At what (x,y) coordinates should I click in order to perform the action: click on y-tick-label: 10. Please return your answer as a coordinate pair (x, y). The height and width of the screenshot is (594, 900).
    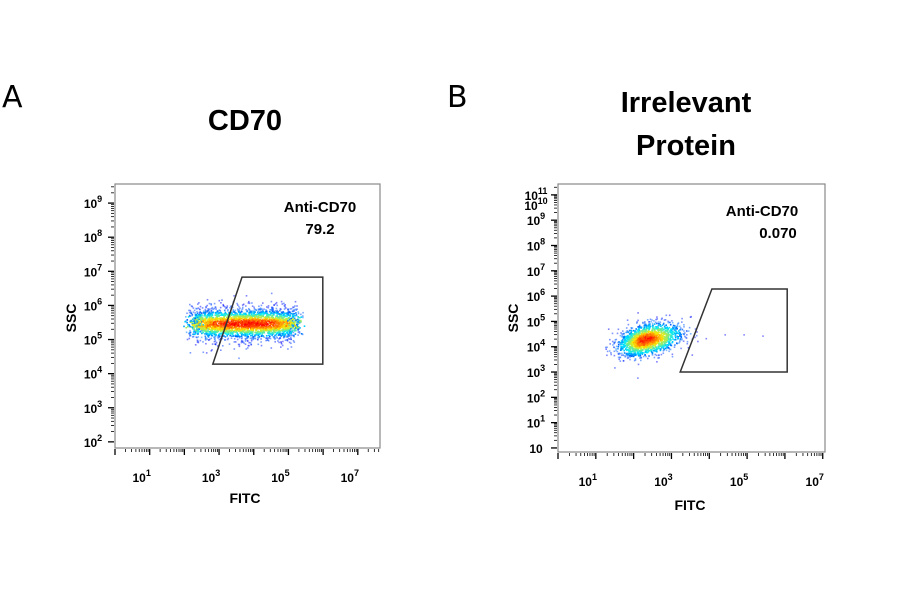
    Looking at the image, I should click on (536, 449).